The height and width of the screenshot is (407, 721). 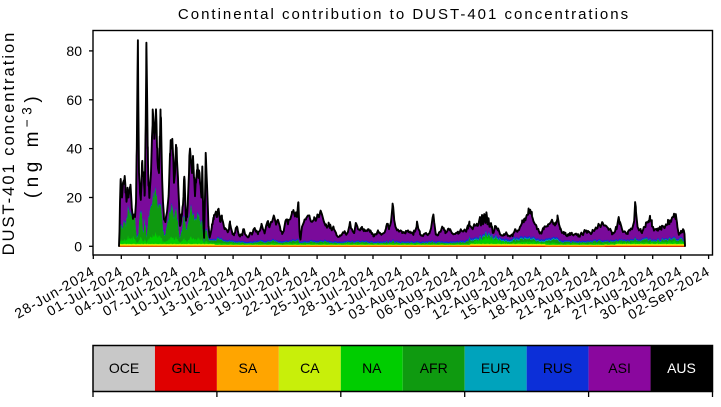 I want to click on svg-text: NA, so click(x=372, y=368).